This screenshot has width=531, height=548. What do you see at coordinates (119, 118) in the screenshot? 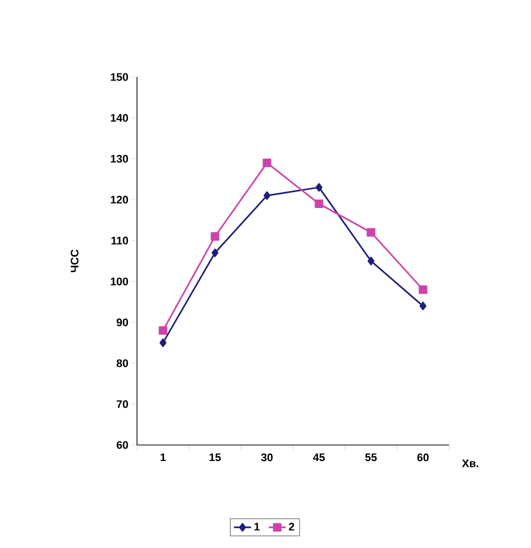
I see `y-tick-label: 140` at bounding box center [119, 118].